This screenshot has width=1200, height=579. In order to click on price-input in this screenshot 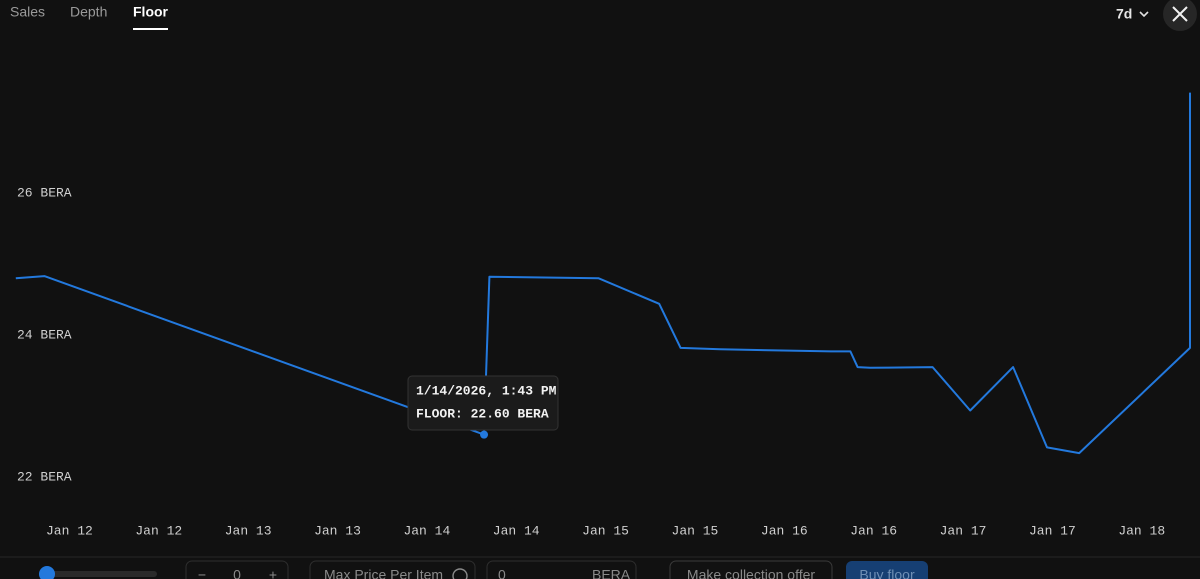, I will do `click(561, 569)`.